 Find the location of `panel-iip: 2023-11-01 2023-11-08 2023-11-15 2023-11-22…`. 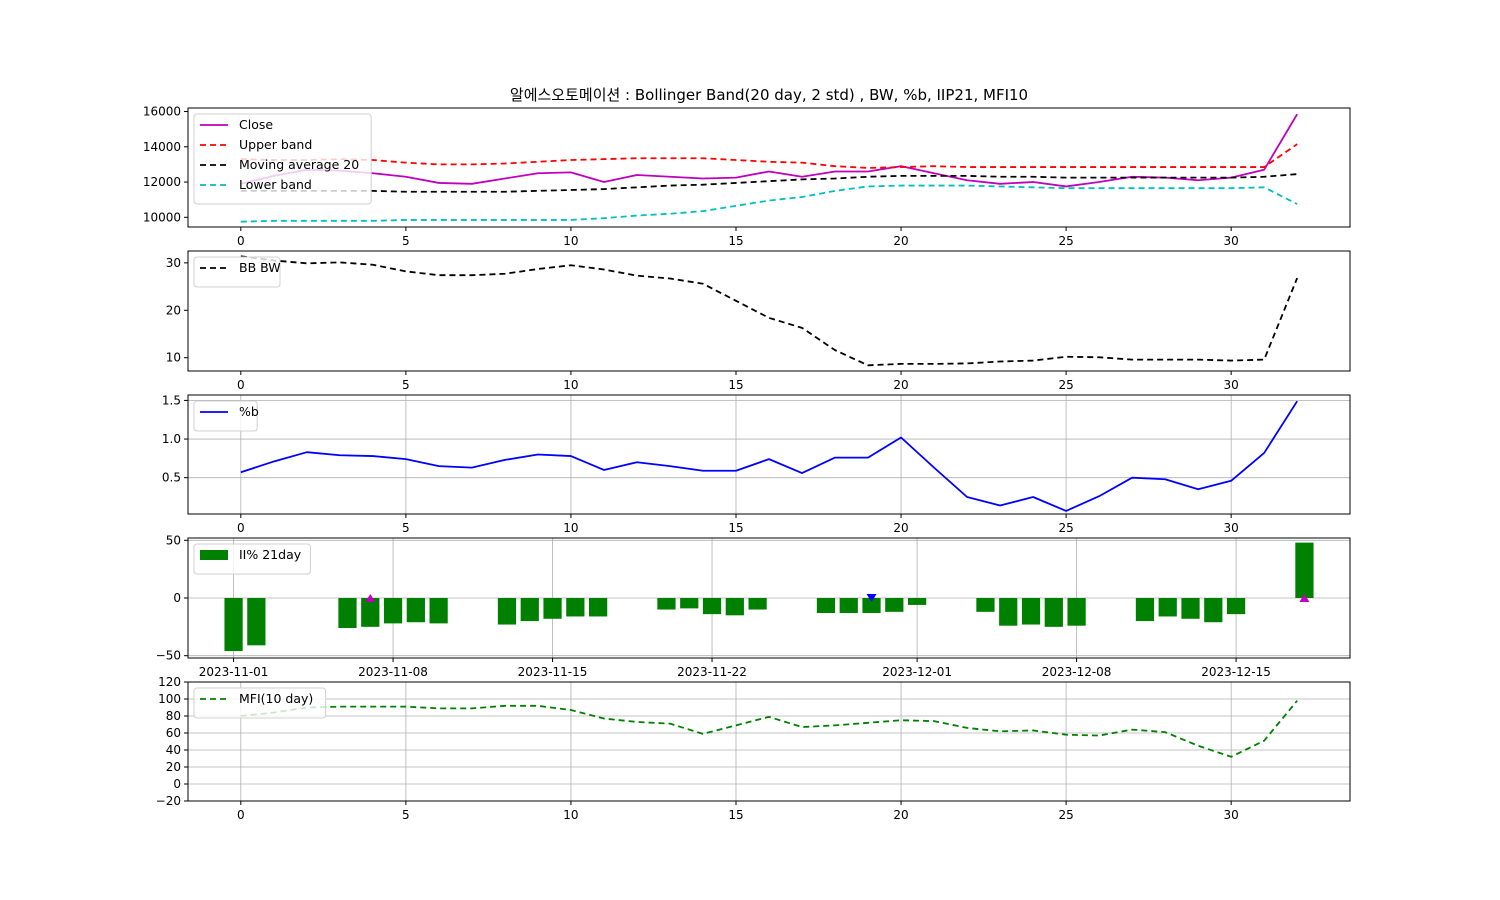

panel-iip: 2023-11-01 2023-11-08 2023-11-15 2023-11-22… is located at coordinates (753, 606).